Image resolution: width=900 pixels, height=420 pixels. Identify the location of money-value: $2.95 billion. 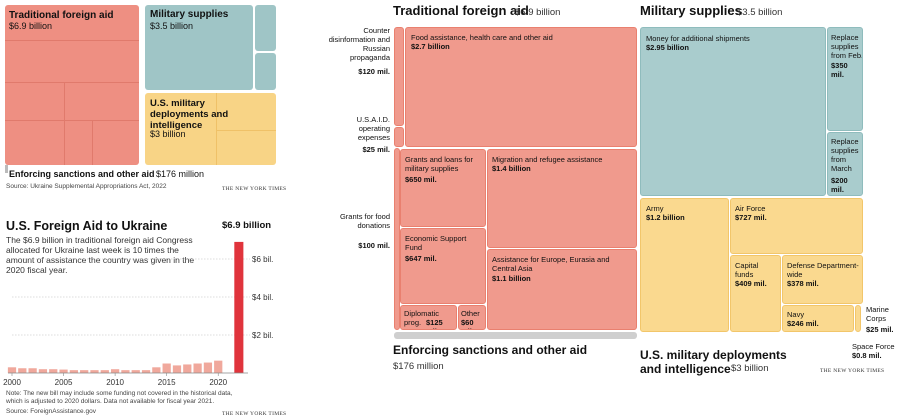
(667, 47).